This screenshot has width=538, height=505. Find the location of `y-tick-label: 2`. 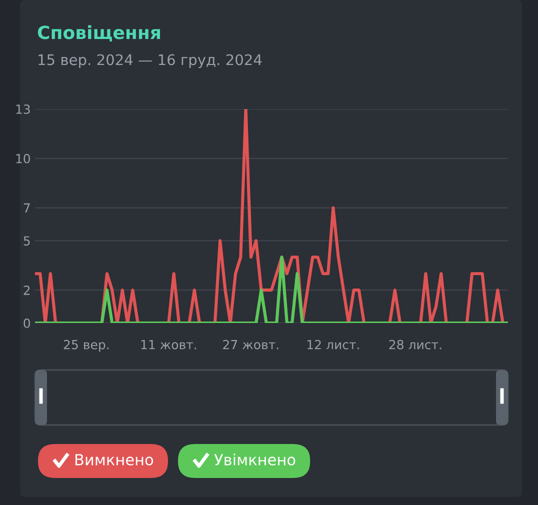

y-tick-label: 2 is located at coordinates (27, 290).